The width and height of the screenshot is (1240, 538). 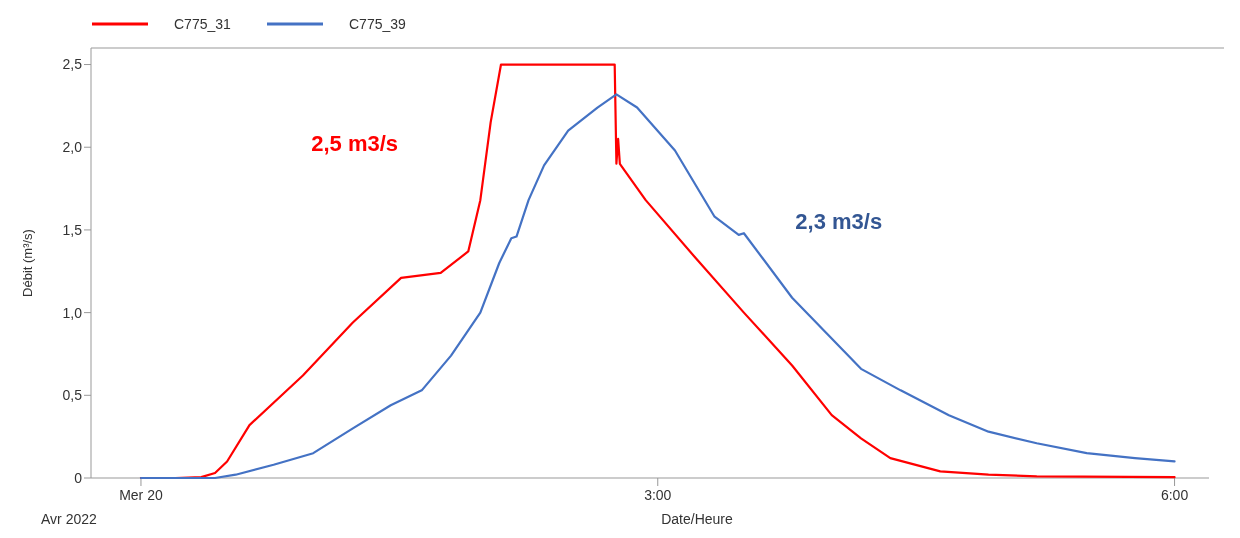 I want to click on y-tick-label: 0, so click(x=78, y=477).